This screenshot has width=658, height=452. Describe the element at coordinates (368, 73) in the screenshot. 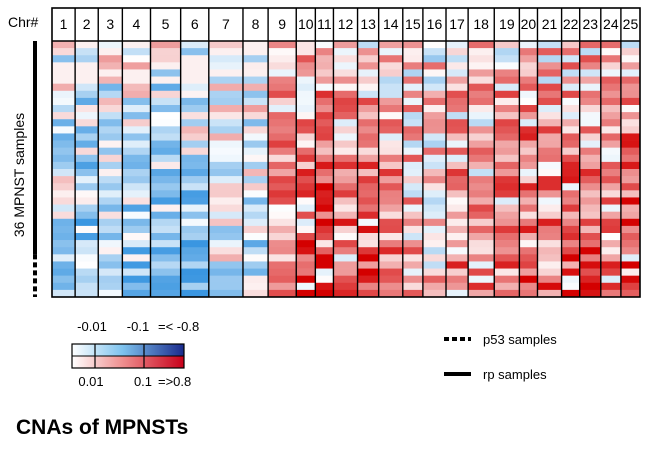

I see `heatmap-cell-chr13-s5` at that location.